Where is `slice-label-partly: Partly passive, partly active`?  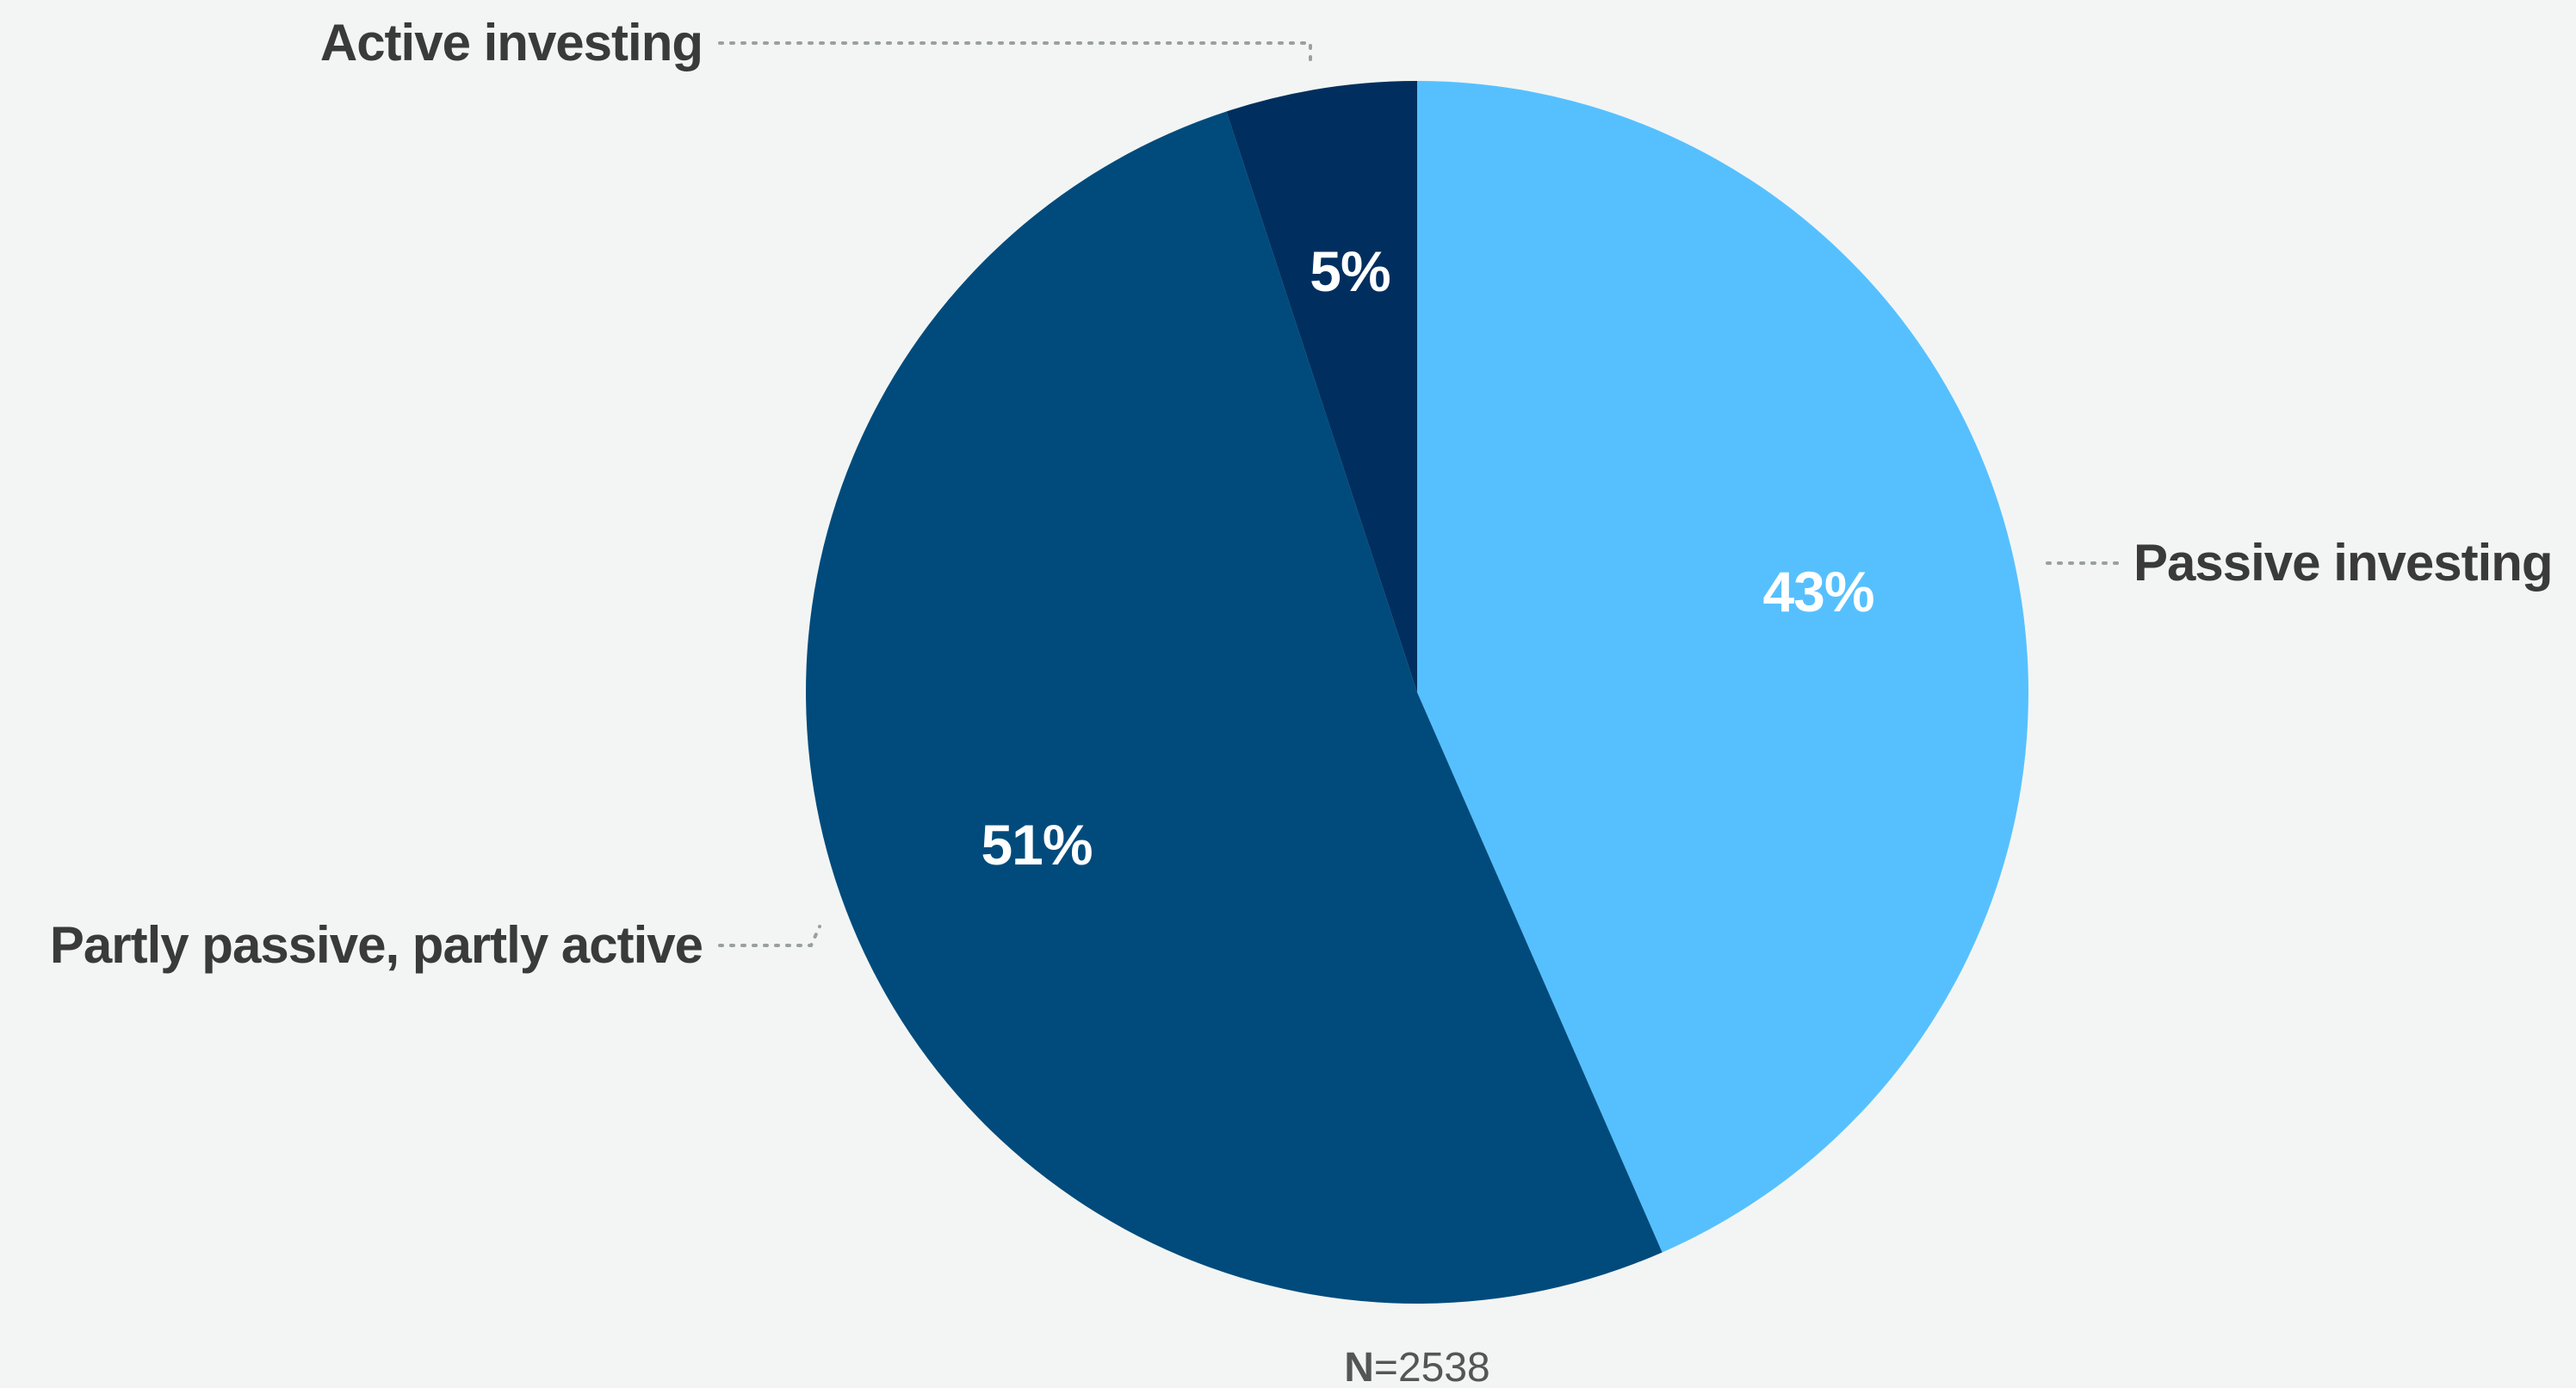 slice-label-partly: Partly passive, partly active is located at coordinates (376, 945).